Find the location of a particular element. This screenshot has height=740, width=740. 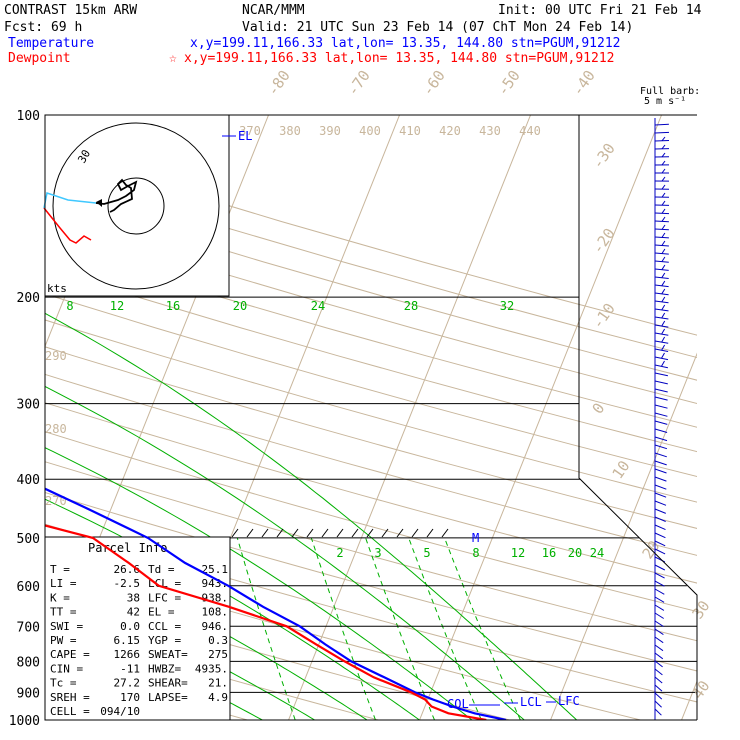

theta-left-label: 290 is located at coordinates (56, 356).